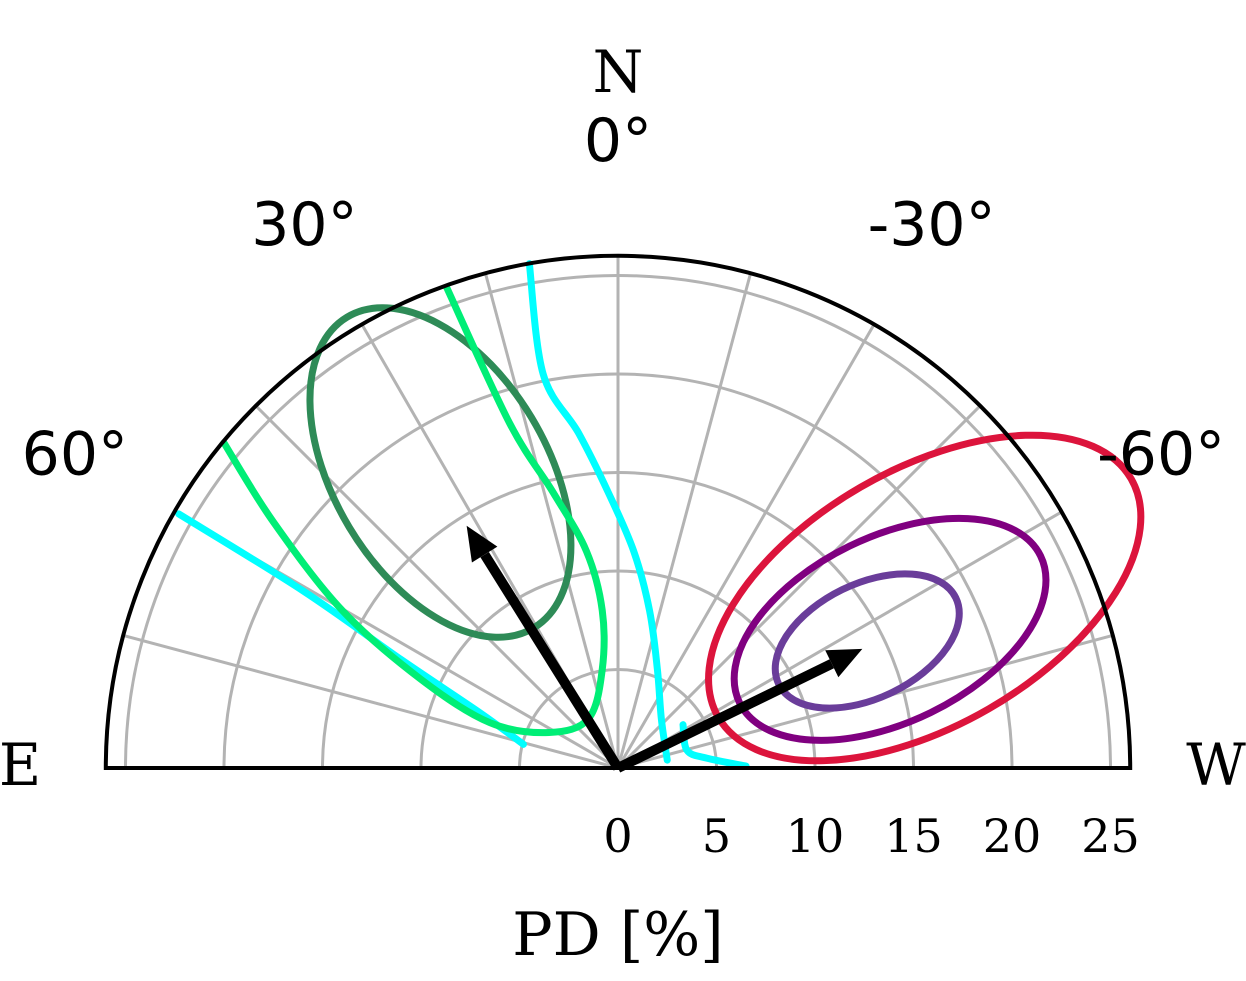 This screenshot has width=1246, height=981. Describe the element at coordinates (617, 935) in the screenshot. I see `x-axis-title: PD [%]` at that location.